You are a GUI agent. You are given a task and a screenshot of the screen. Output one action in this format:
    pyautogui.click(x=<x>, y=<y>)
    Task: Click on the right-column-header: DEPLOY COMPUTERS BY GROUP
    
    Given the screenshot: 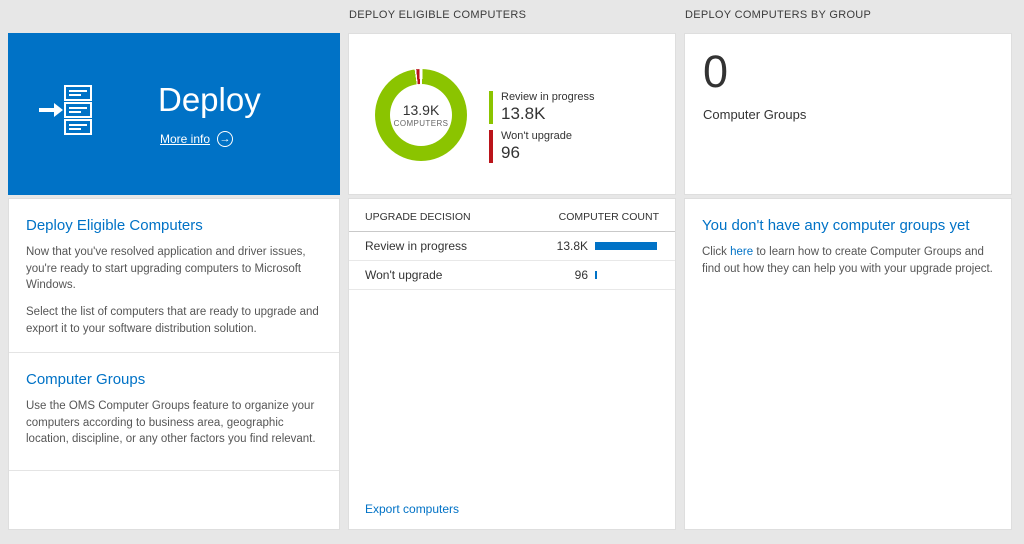 What is the action you would take?
    pyautogui.click(x=778, y=15)
    